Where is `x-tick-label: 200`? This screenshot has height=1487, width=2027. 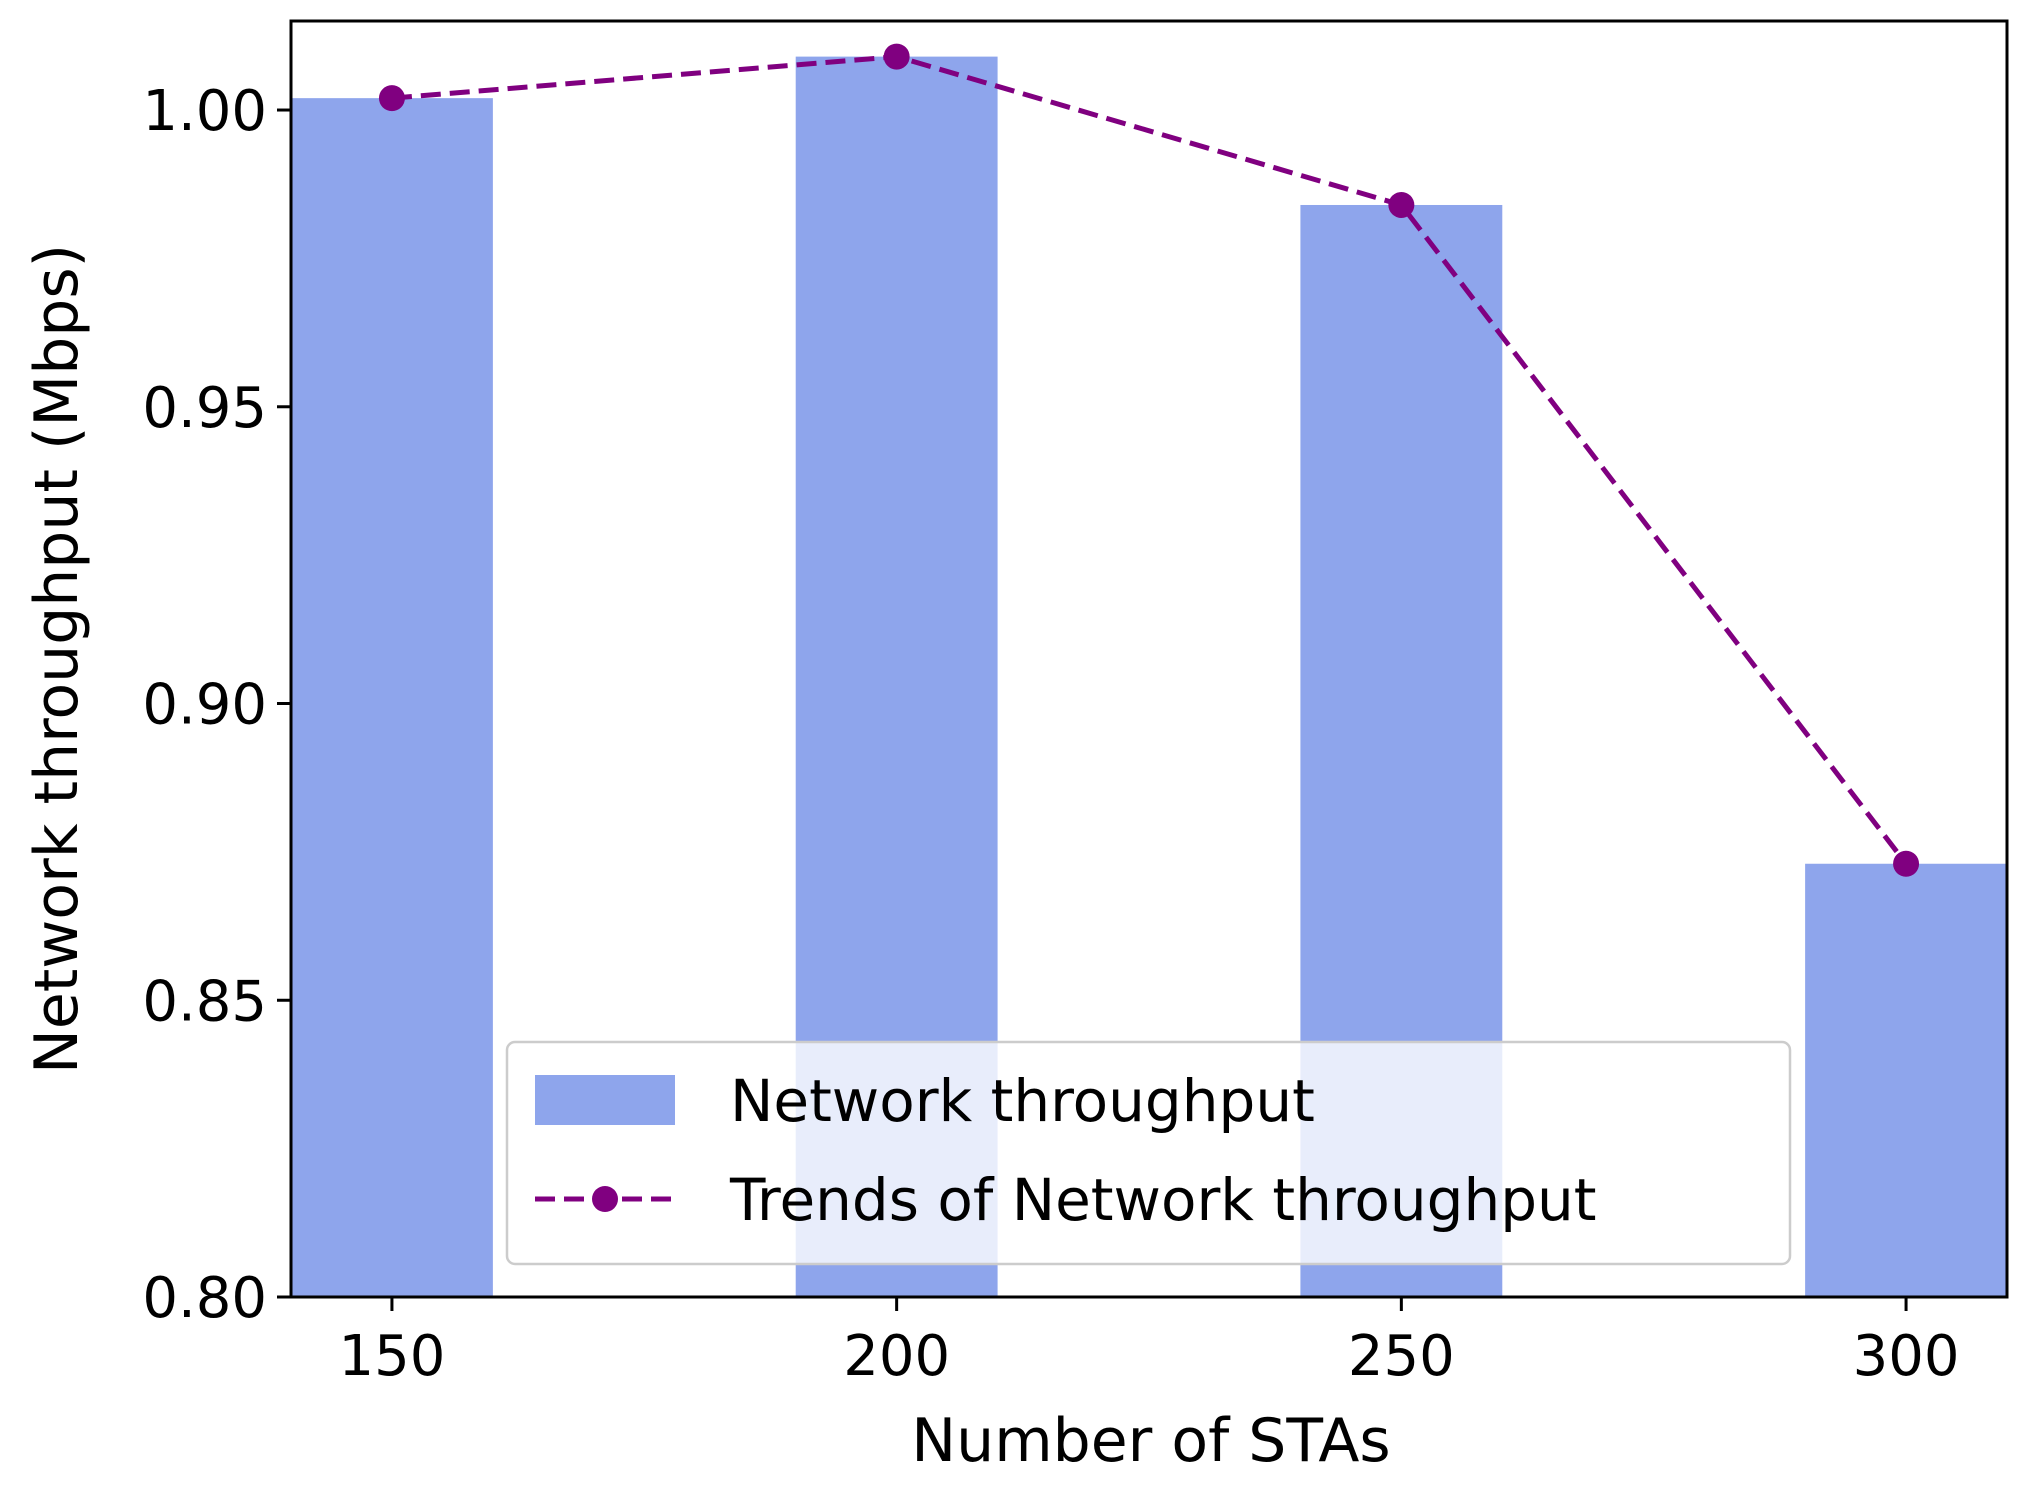 x-tick-label: 200 is located at coordinates (896, 1356).